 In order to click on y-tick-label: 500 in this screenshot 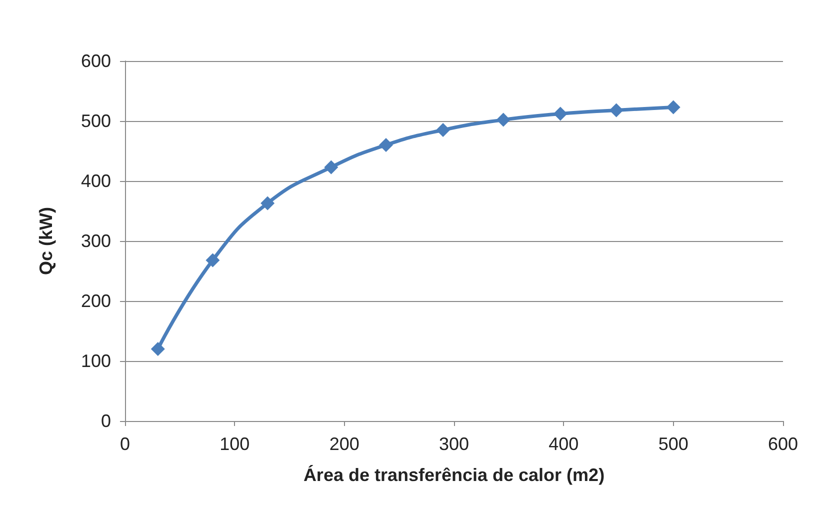, I will do `click(95, 121)`.